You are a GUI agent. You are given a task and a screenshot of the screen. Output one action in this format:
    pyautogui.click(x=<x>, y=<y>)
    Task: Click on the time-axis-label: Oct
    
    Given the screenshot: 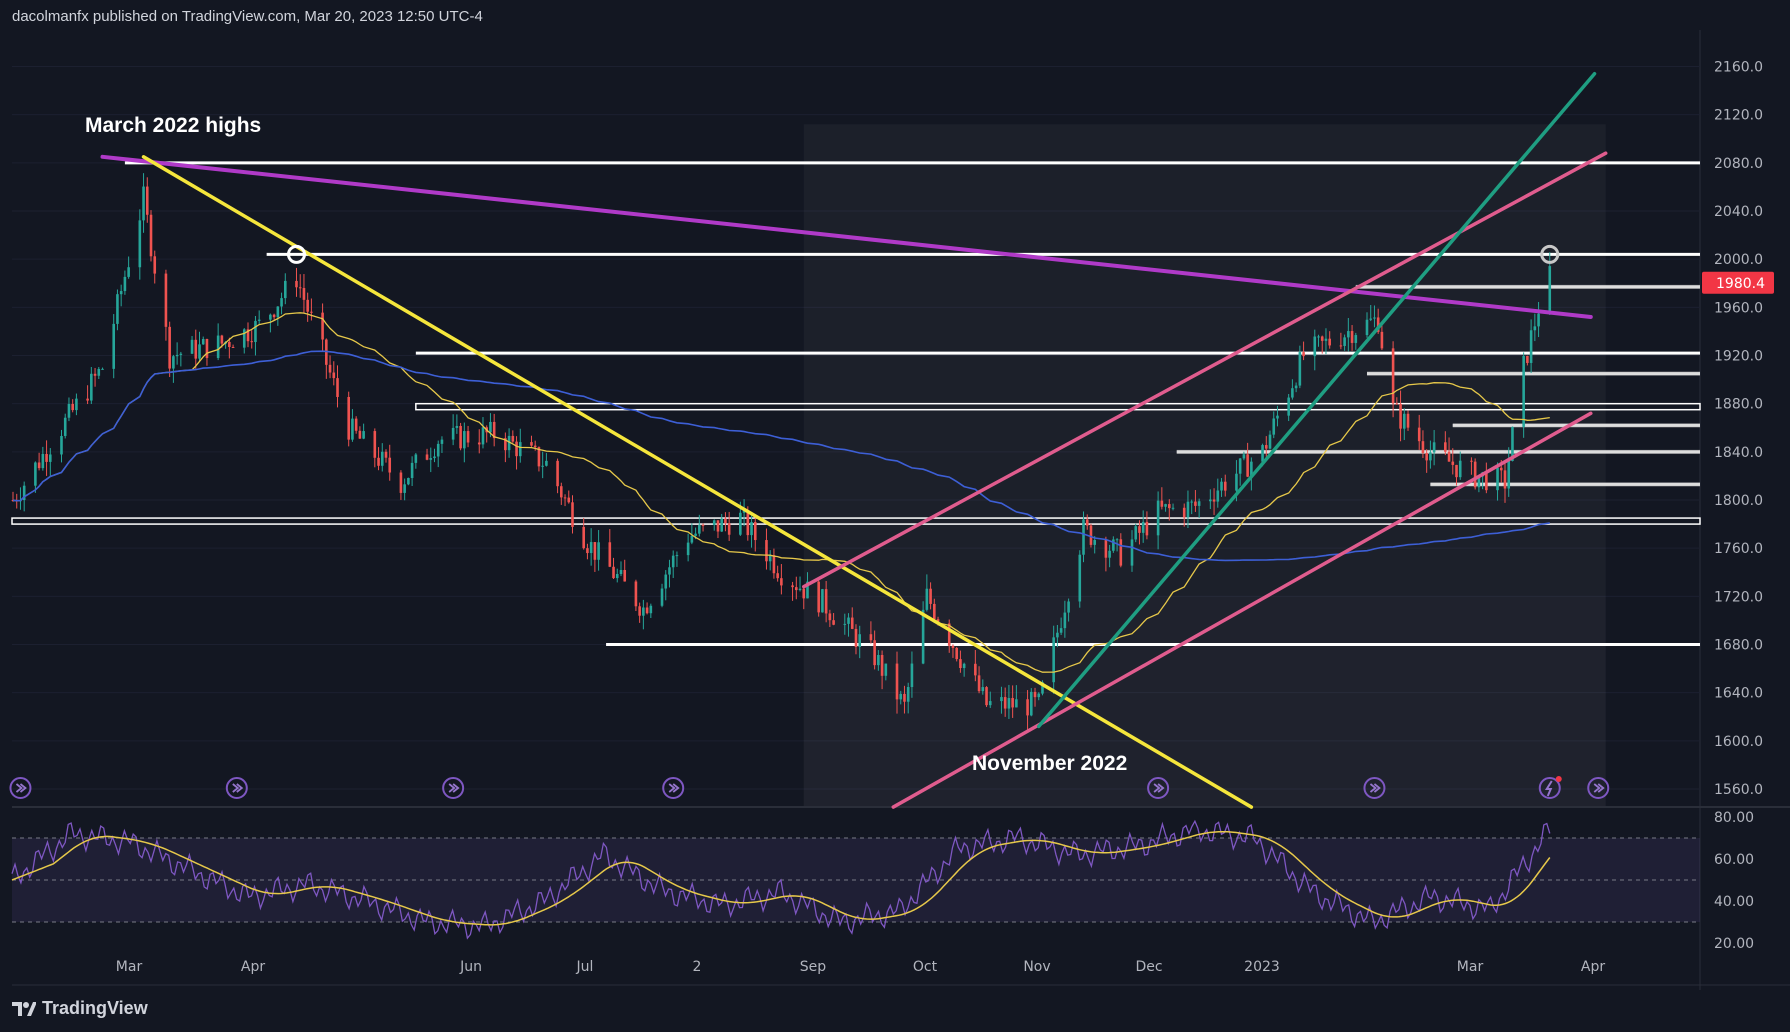 What is the action you would take?
    pyautogui.click(x=925, y=967)
    